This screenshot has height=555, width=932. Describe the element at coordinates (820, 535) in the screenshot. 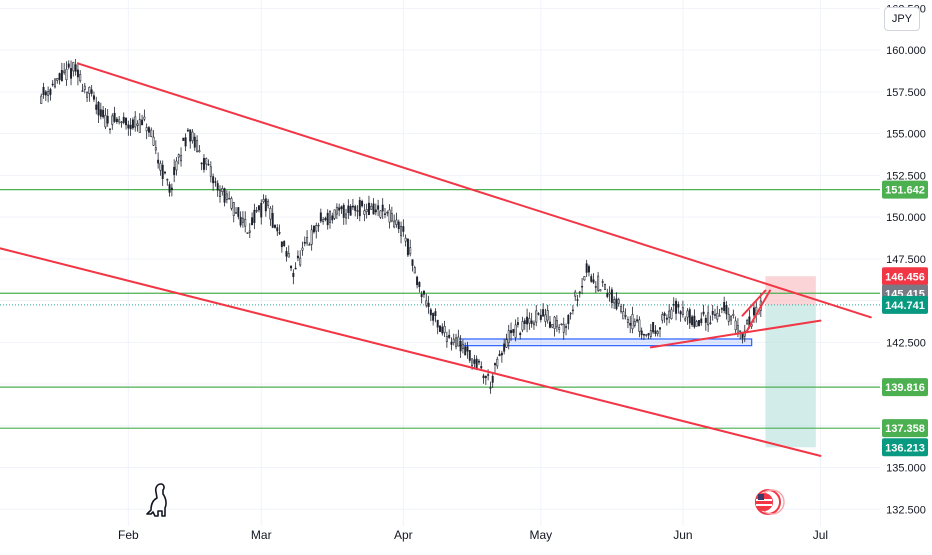

I see `x-tick-label: Jul` at that location.